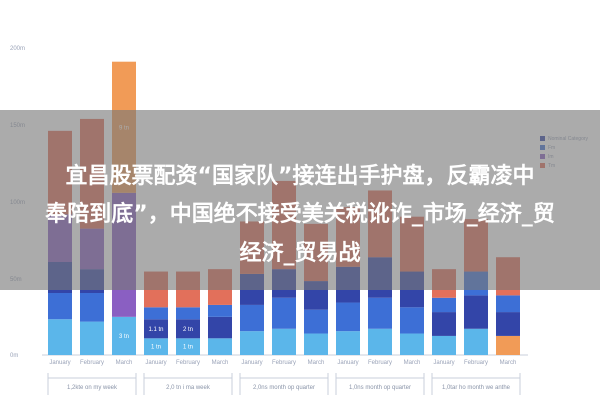 The height and width of the screenshot is (400, 600). What do you see at coordinates (476, 388) in the screenshot?
I see `group-label: 1,0tar ho month we anthe` at bounding box center [476, 388].